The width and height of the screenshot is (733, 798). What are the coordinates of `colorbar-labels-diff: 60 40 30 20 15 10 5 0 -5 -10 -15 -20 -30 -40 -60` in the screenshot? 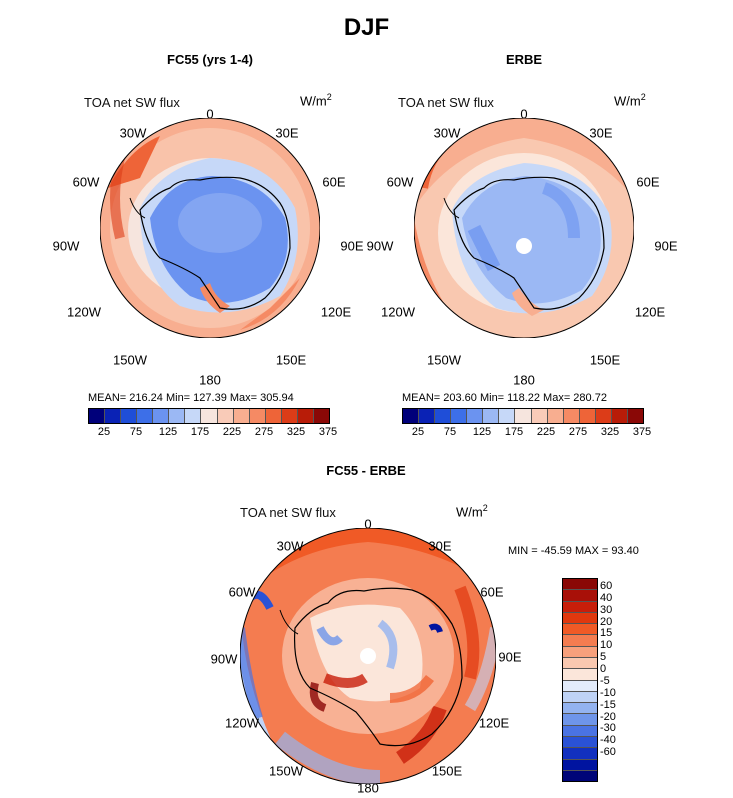 It's located at (620, 679).